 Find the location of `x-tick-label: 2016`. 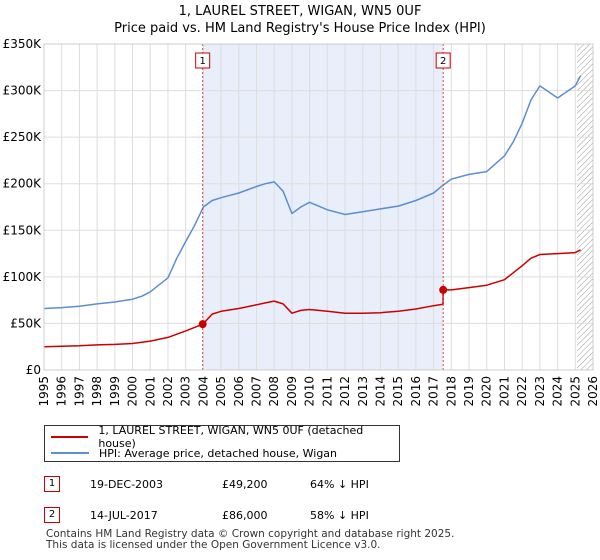

x-tick-label: 2016 is located at coordinates (416, 391).